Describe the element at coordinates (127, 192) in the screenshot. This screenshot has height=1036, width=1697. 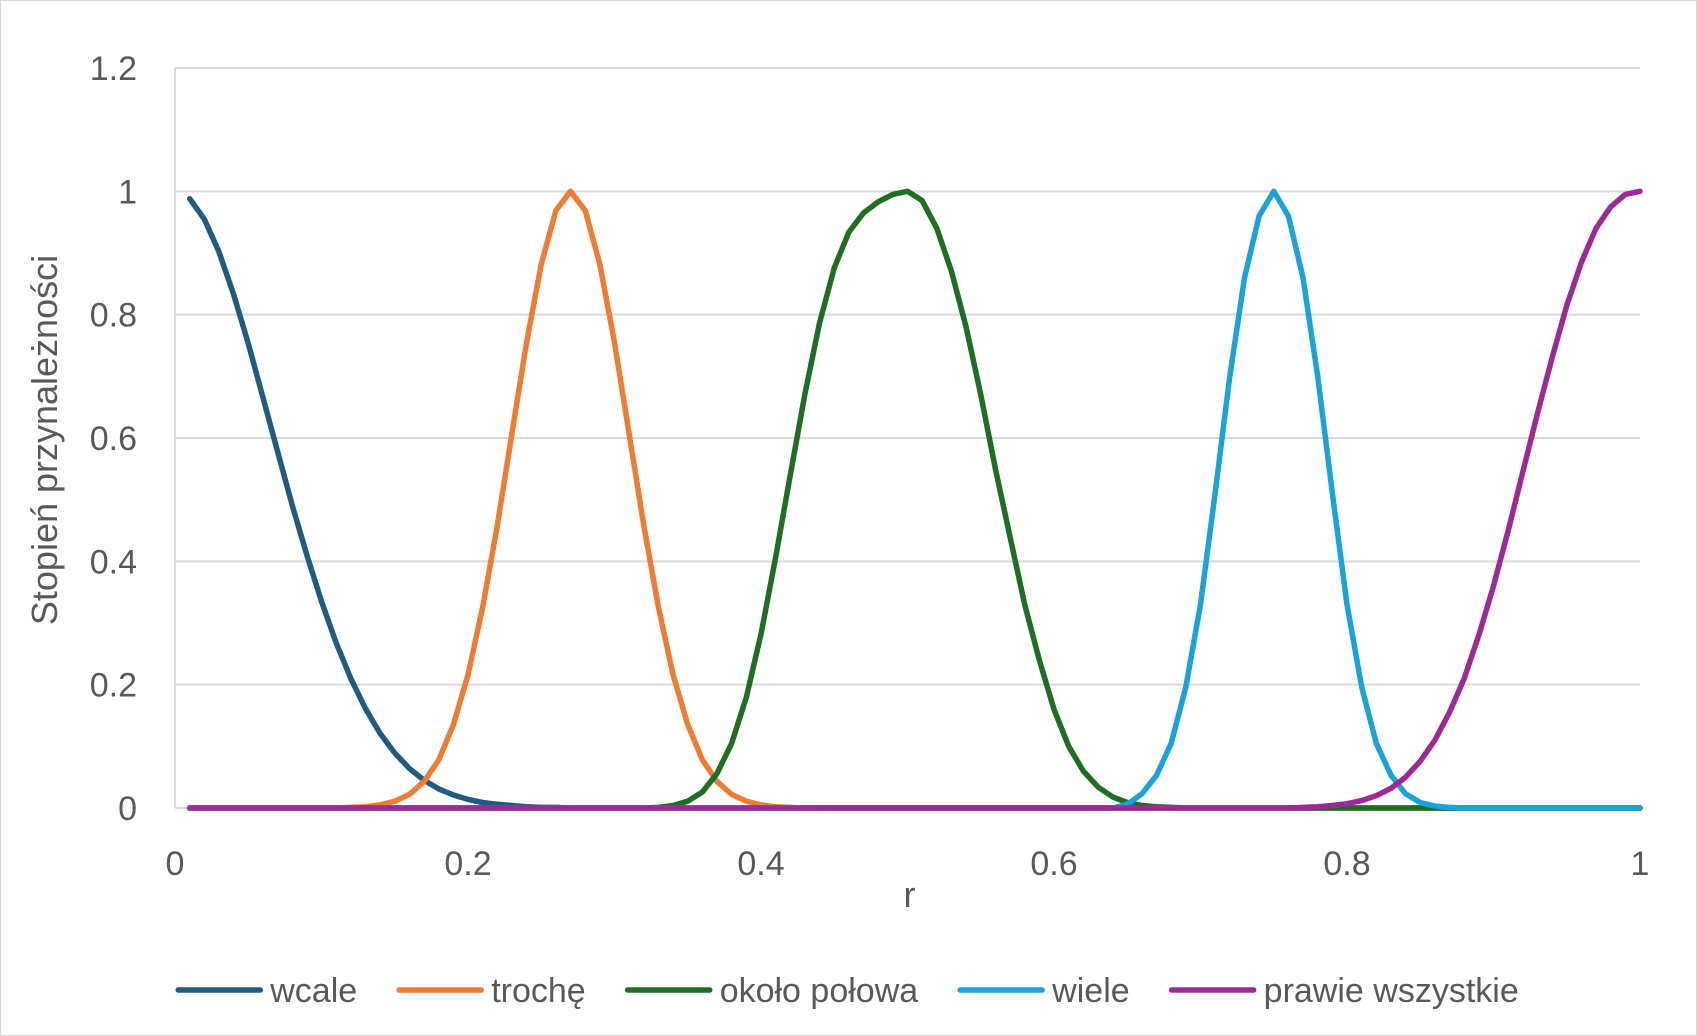
I see `y-tick-label: 1` at that location.